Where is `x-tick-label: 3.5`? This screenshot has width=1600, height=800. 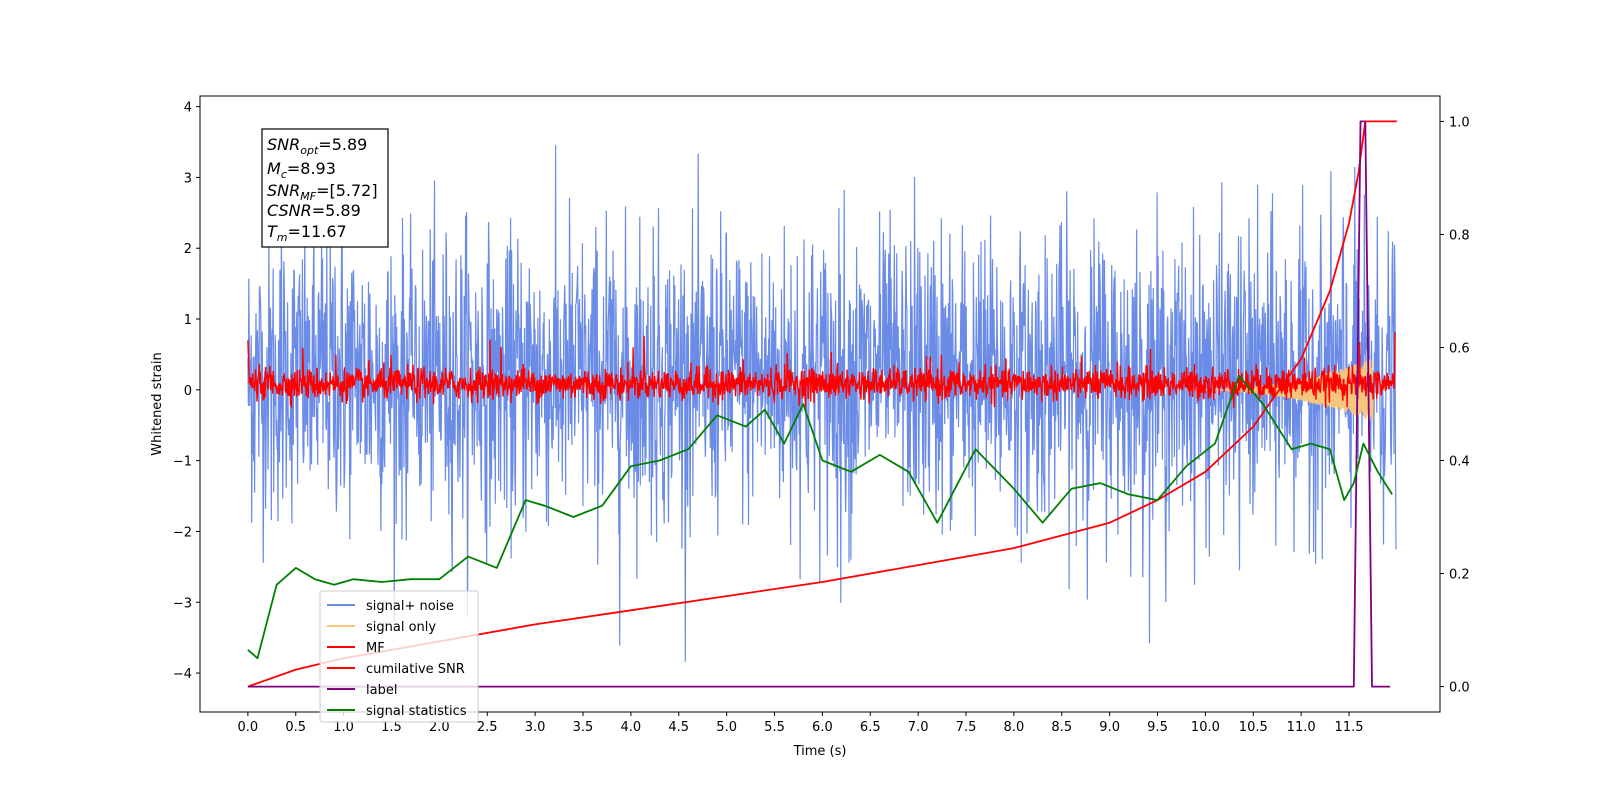 x-tick-label: 3.5 is located at coordinates (583, 727).